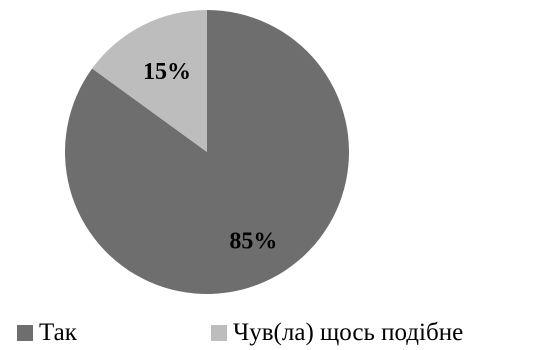 Image resolution: width=533 pixels, height=350 pixels. I want to click on legend-swatch-chuv, so click(219, 333).